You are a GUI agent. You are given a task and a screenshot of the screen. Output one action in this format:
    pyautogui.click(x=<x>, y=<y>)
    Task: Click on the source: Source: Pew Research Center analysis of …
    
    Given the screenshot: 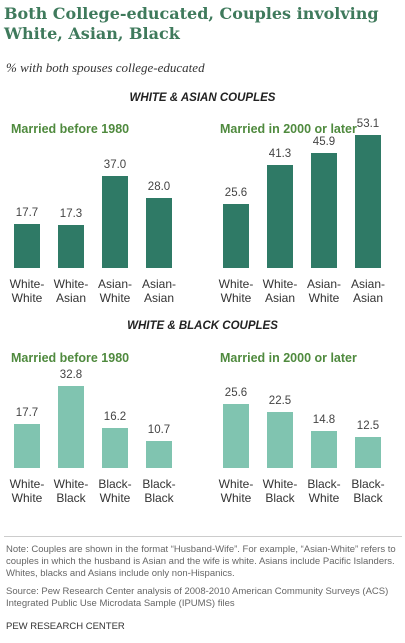 What is the action you would take?
    pyautogui.click(x=197, y=597)
    